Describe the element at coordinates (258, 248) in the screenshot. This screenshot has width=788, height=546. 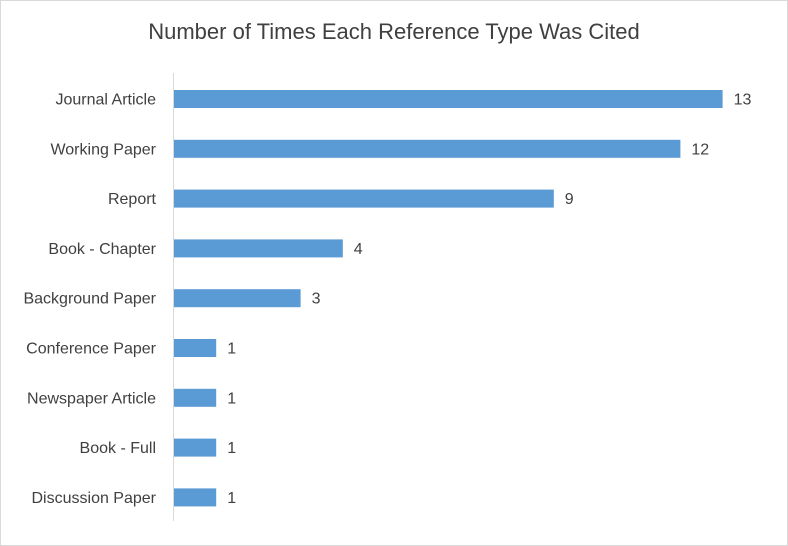
I see `bar-book-chapter` at that location.